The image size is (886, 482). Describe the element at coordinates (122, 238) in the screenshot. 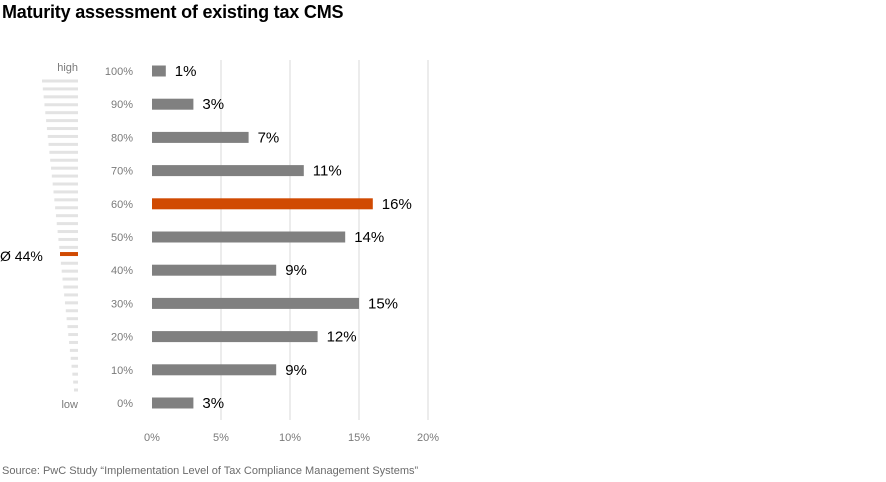

I see `y-tick-label: 50%` at that location.